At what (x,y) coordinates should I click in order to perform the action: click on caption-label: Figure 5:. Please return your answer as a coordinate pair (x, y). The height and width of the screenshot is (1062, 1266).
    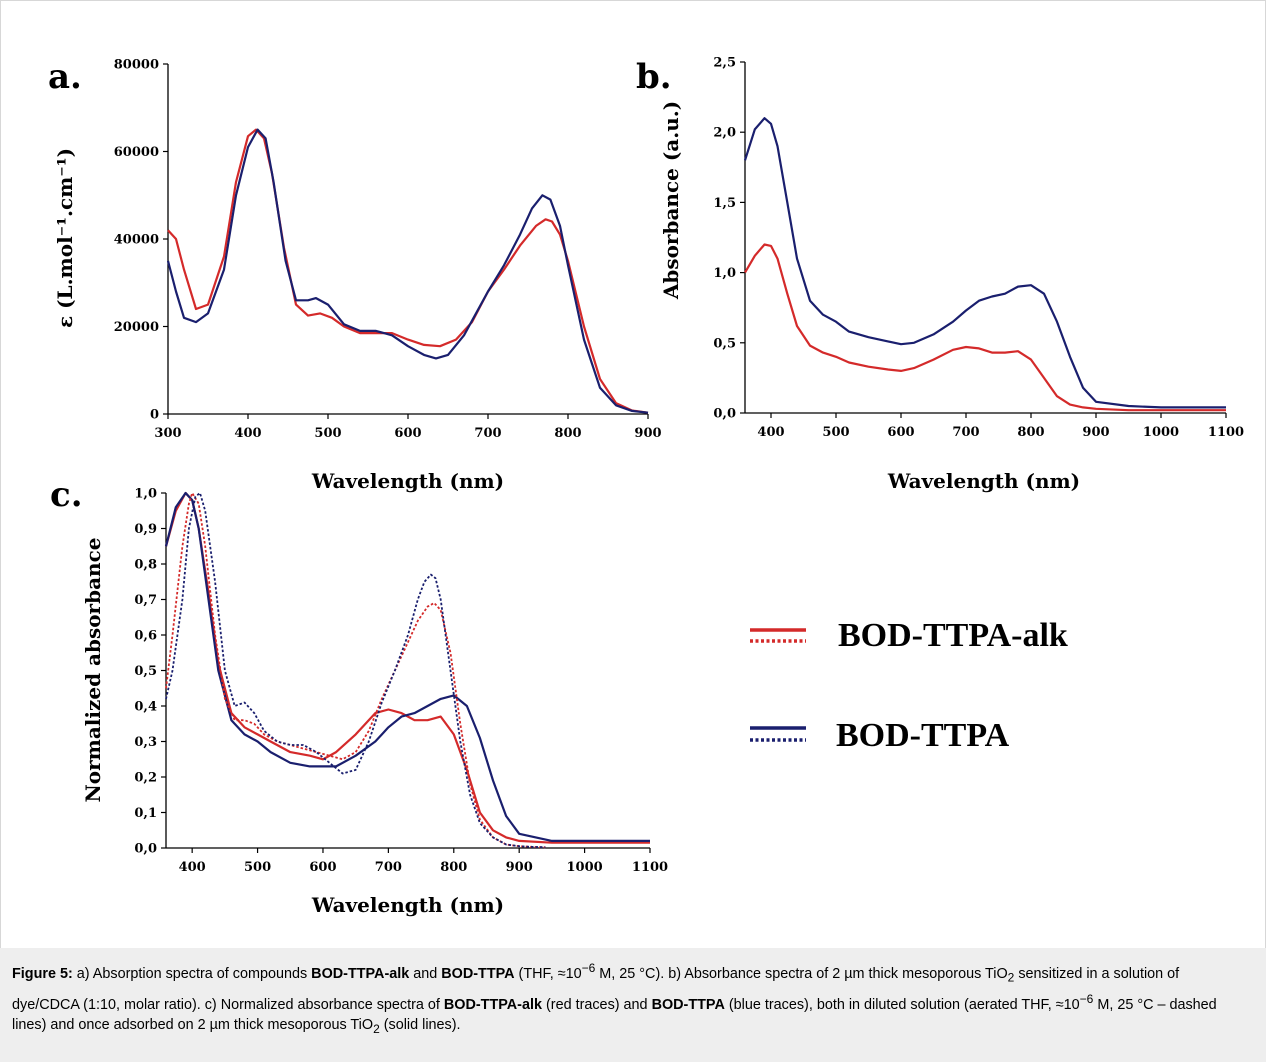
    Looking at the image, I should click on (42, 973).